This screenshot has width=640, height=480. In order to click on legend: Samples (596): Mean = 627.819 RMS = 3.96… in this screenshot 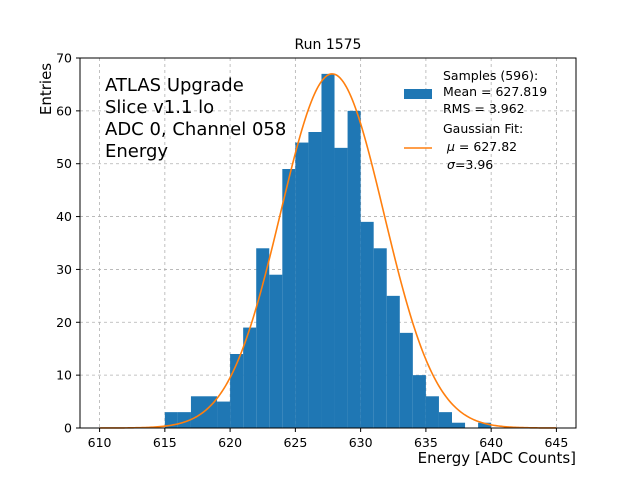, I will do `click(475, 120)`.